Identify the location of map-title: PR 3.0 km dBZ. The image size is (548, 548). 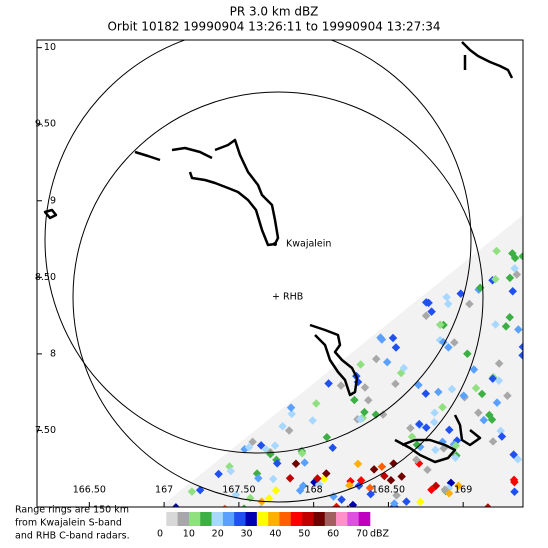
(274, 12).